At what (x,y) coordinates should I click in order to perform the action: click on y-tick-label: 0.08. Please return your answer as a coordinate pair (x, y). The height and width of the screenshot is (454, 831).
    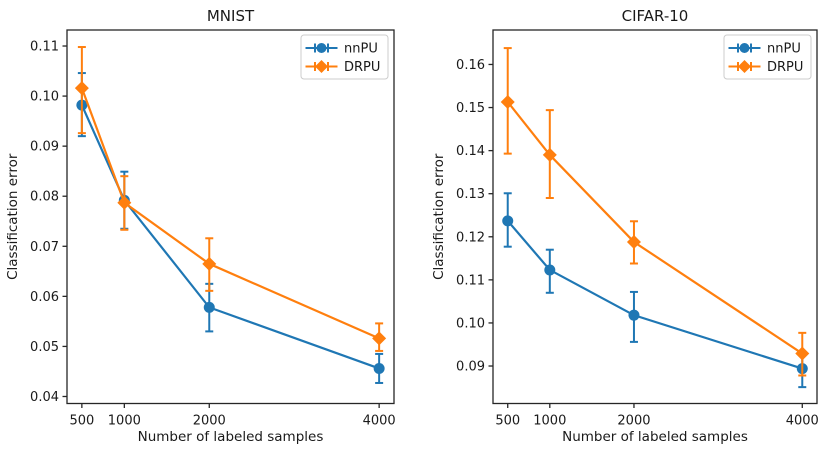
    Looking at the image, I should click on (44, 197).